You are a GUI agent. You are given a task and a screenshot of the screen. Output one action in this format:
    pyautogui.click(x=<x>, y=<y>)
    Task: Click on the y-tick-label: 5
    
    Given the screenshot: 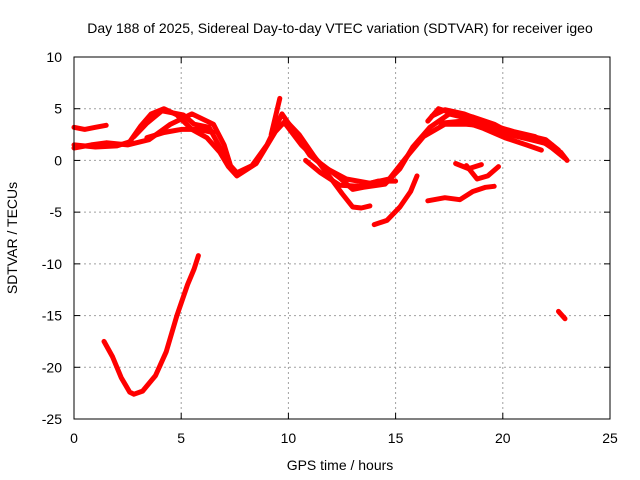 What is the action you would take?
    pyautogui.click(x=58, y=109)
    